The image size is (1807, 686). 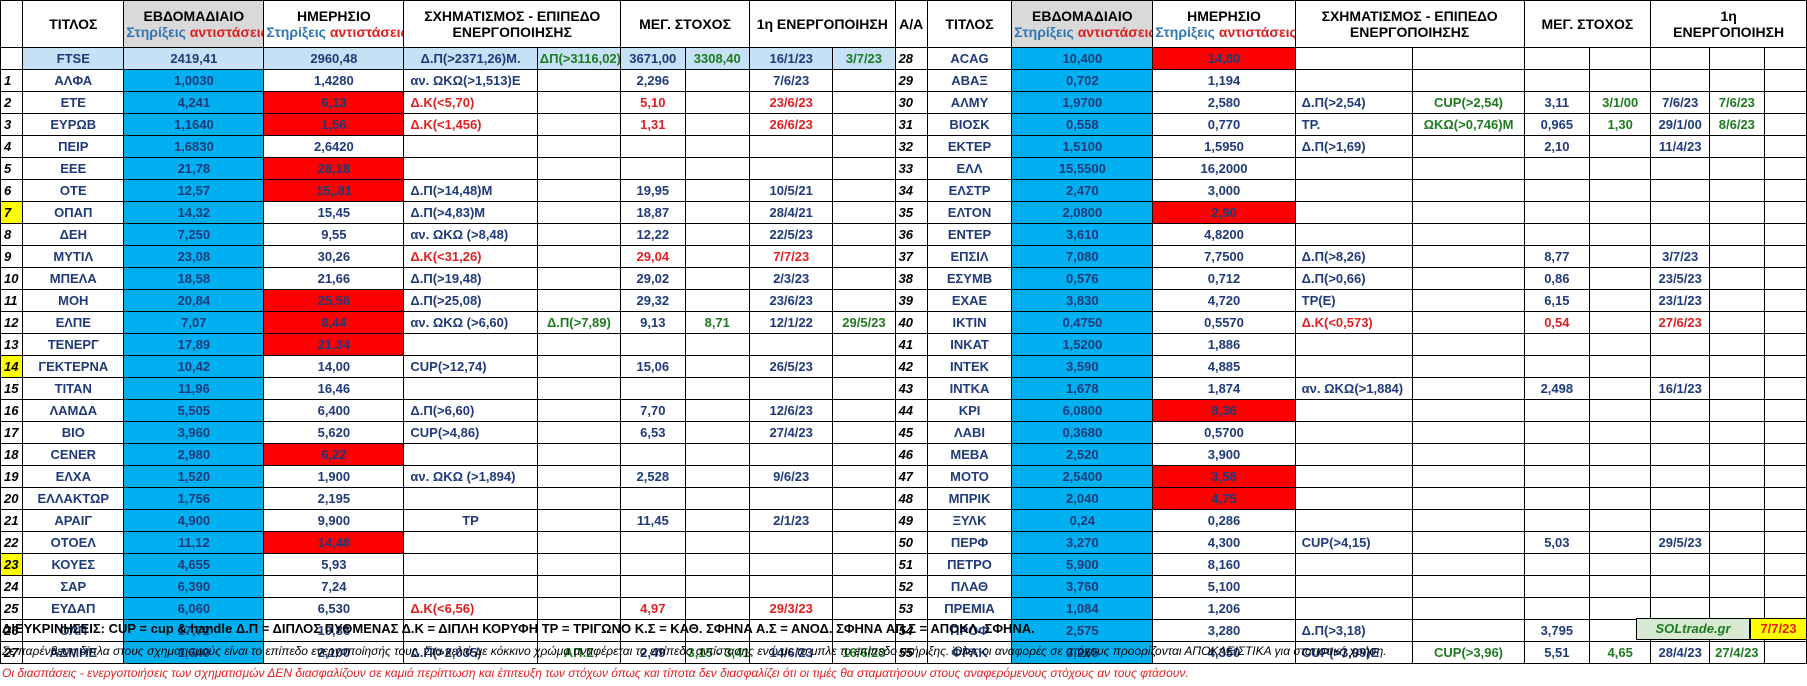 What do you see at coordinates (1224, 278) in the screenshot?
I see `daily-value: 0,712` at bounding box center [1224, 278].